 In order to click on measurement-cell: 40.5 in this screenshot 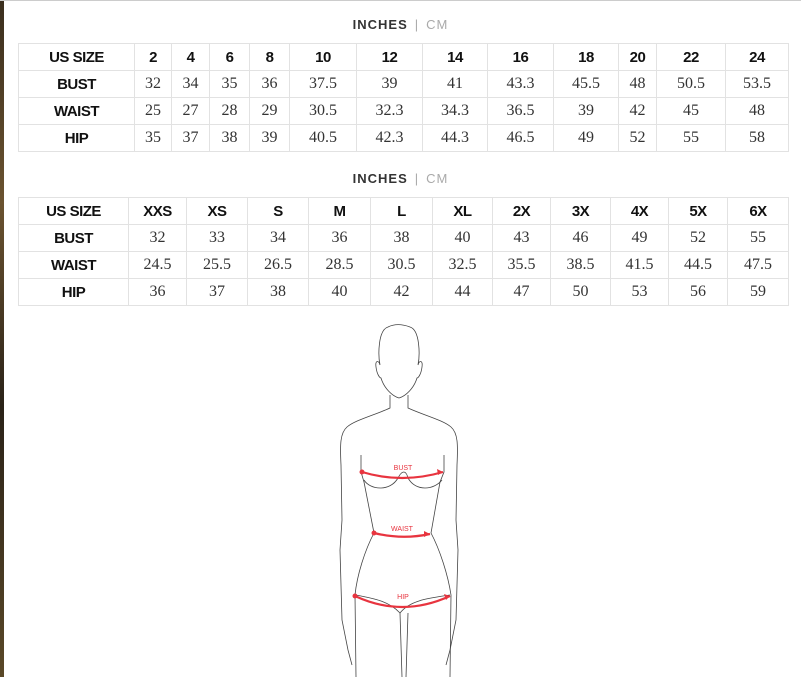, I will do `click(323, 138)`.